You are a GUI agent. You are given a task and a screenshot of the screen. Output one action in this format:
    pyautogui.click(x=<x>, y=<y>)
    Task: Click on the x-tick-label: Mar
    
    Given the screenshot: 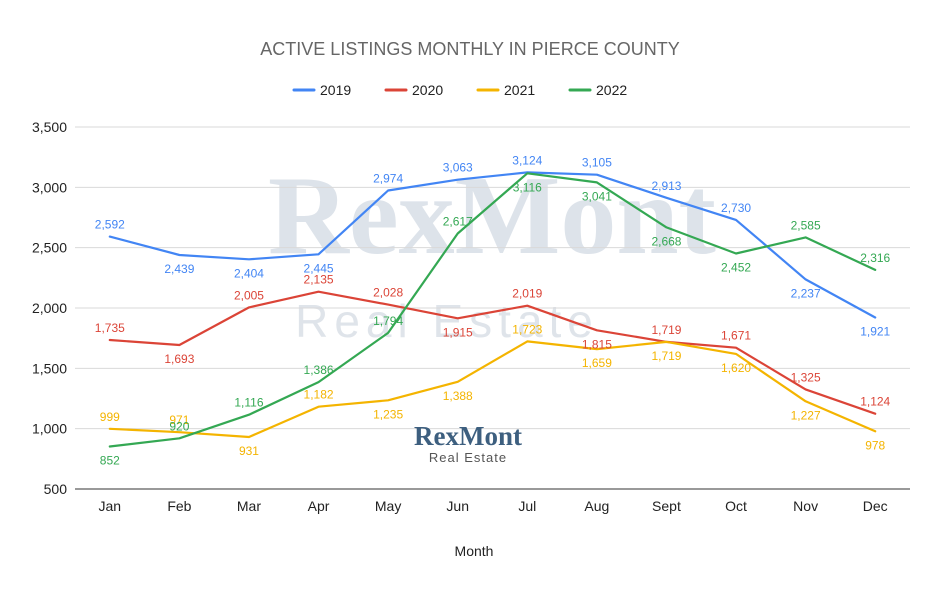 What is the action you would take?
    pyautogui.click(x=249, y=506)
    